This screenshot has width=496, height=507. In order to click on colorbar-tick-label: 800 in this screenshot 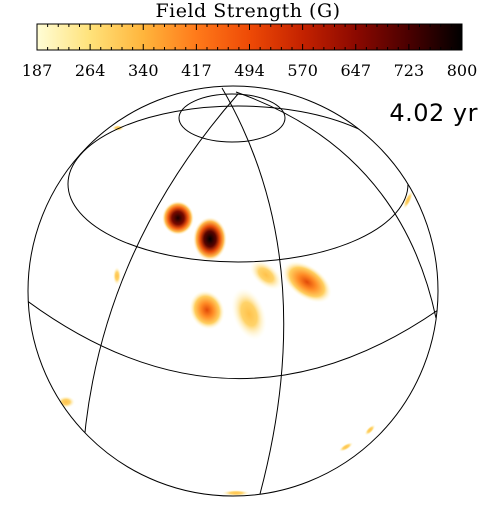, I will do `click(462, 70)`.